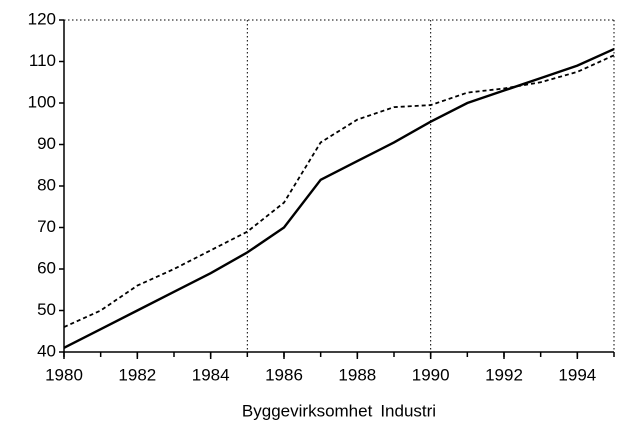 The image size is (622, 430). Describe the element at coordinates (42, 18) in the screenshot. I see `y-tick-label: 120` at that location.